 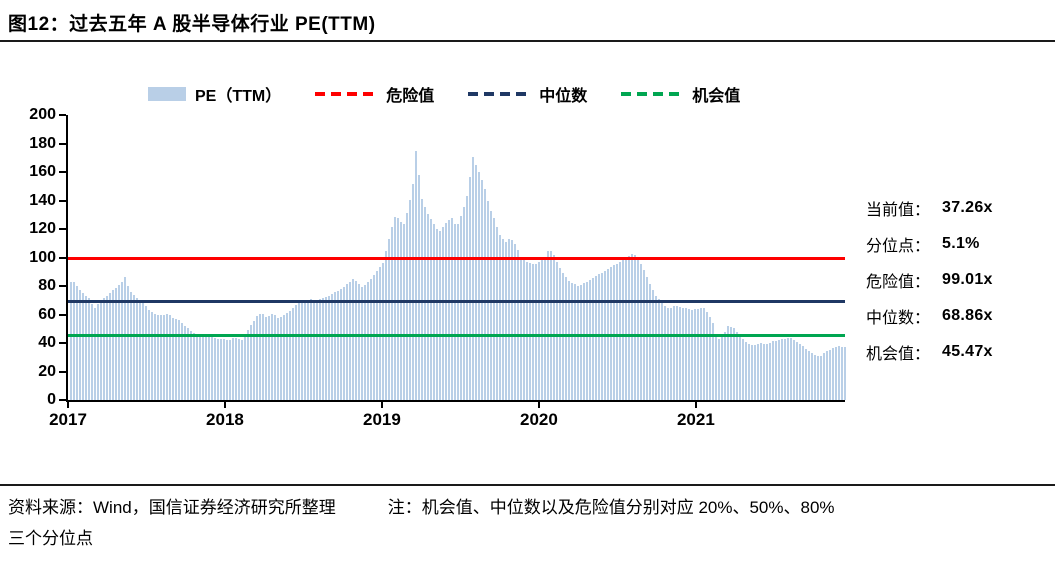 I want to click on figure-title: 图12：过去五年 A 股半导体行业 PE(TTM), so click(x=192, y=24).